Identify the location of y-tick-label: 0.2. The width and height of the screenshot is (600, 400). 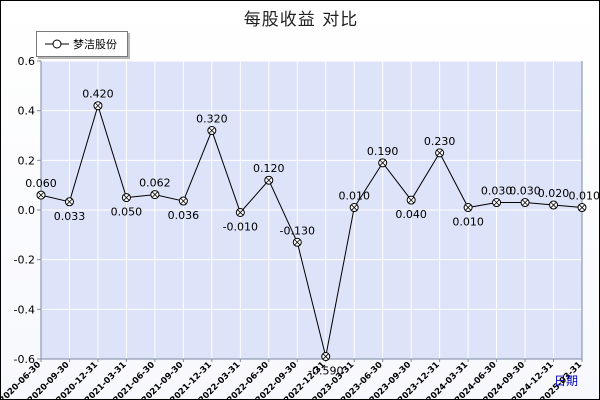
(27, 160).